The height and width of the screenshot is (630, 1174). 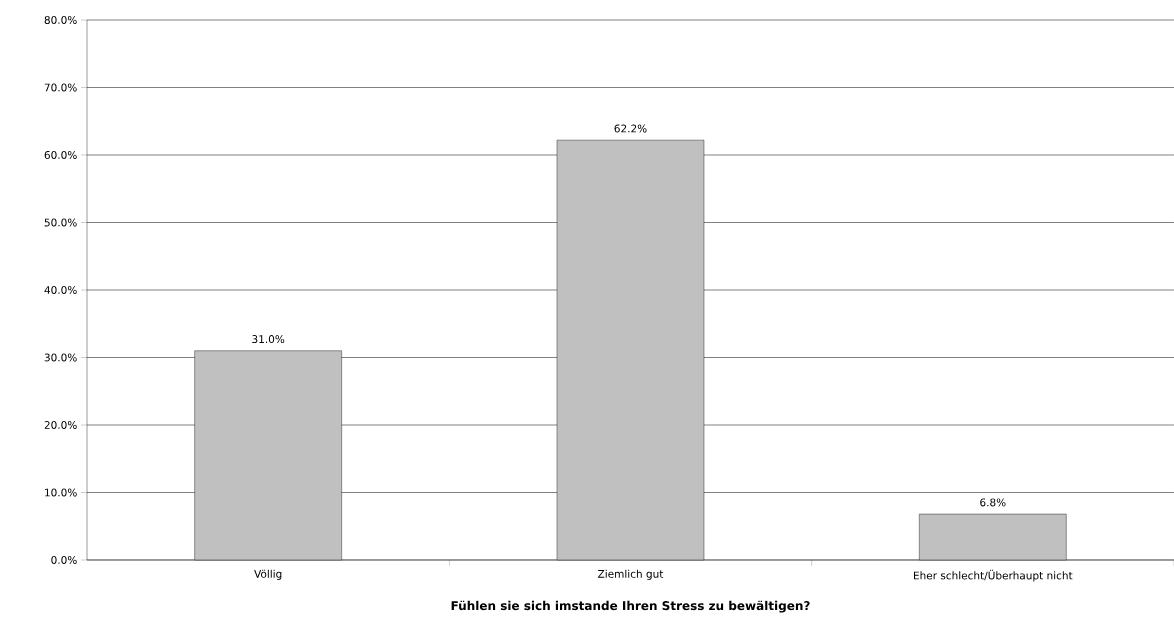 What do you see at coordinates (60, 155) in the screenshot?
I see `y-tick-label: 60.0%` at bounding box center [60, 155].